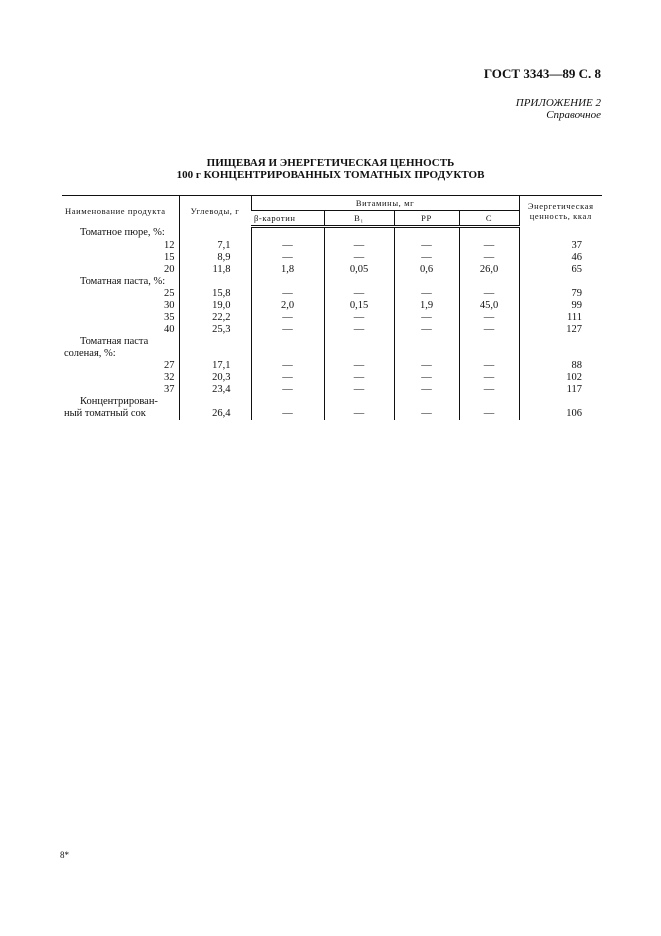  What do you see at coordinates (384, 203) in the screenshot?
I see `header-vitamins: Витамины, мг` at bounding box center [384, 203].